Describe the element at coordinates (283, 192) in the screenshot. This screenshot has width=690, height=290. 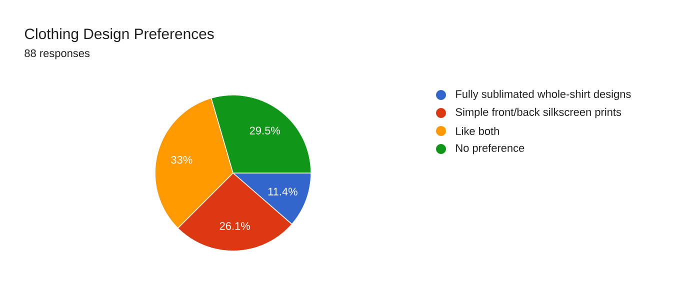
I see `data-label: 11.4%` at that location.